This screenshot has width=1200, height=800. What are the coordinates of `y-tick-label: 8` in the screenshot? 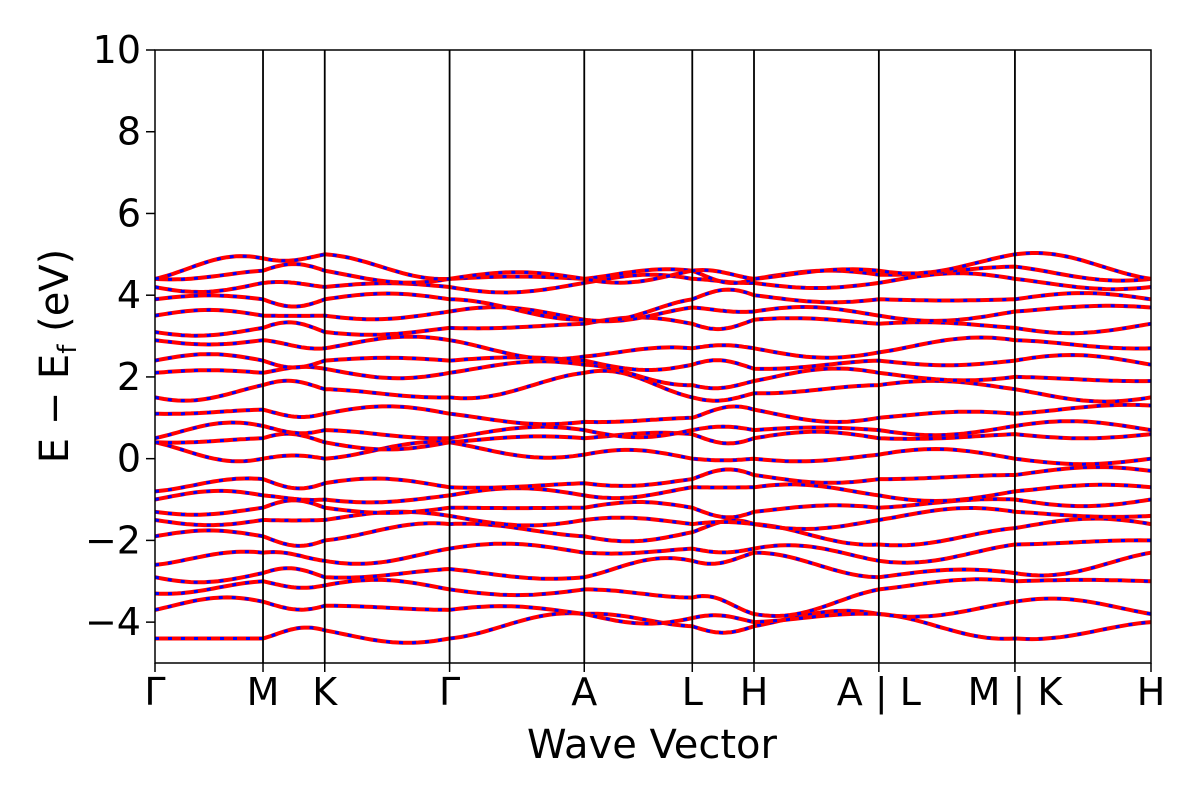 It's located at (129, 132).